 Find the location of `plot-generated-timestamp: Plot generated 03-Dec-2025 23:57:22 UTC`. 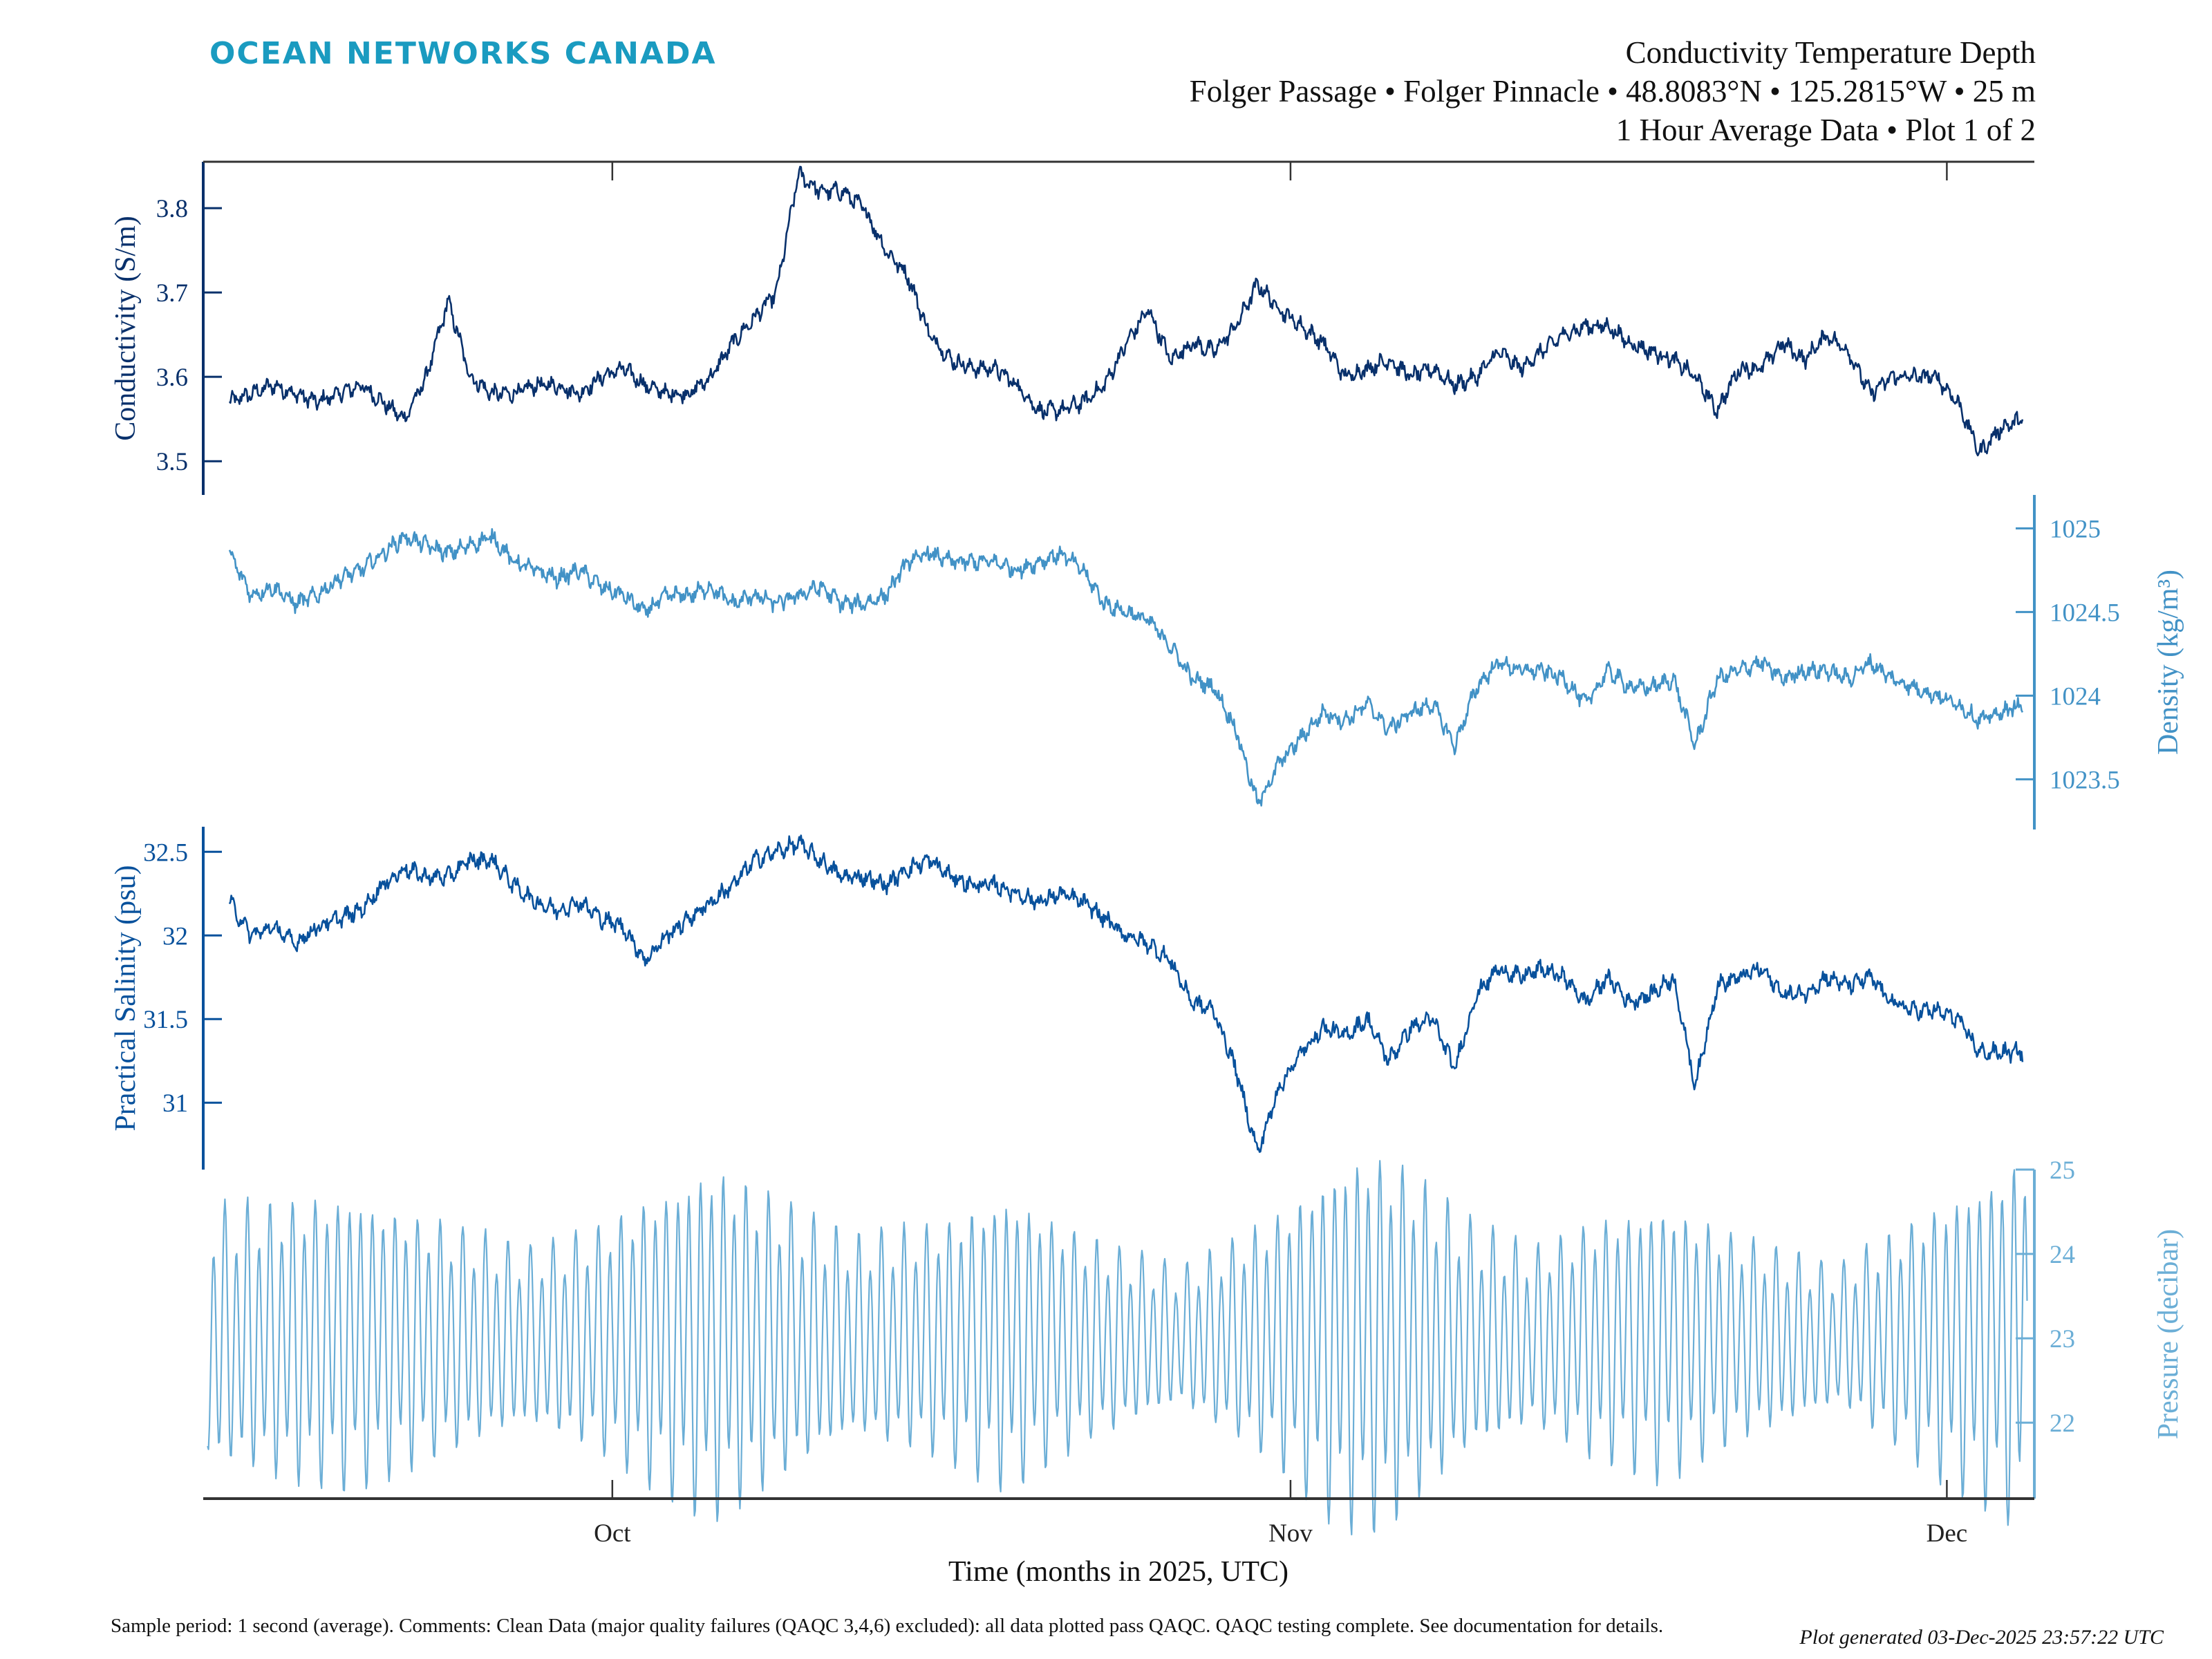

plot-generated-timestamp: Plot generated 03-Dec-2025 23:57:22 UTC is located at coordinates (1981, 1638).